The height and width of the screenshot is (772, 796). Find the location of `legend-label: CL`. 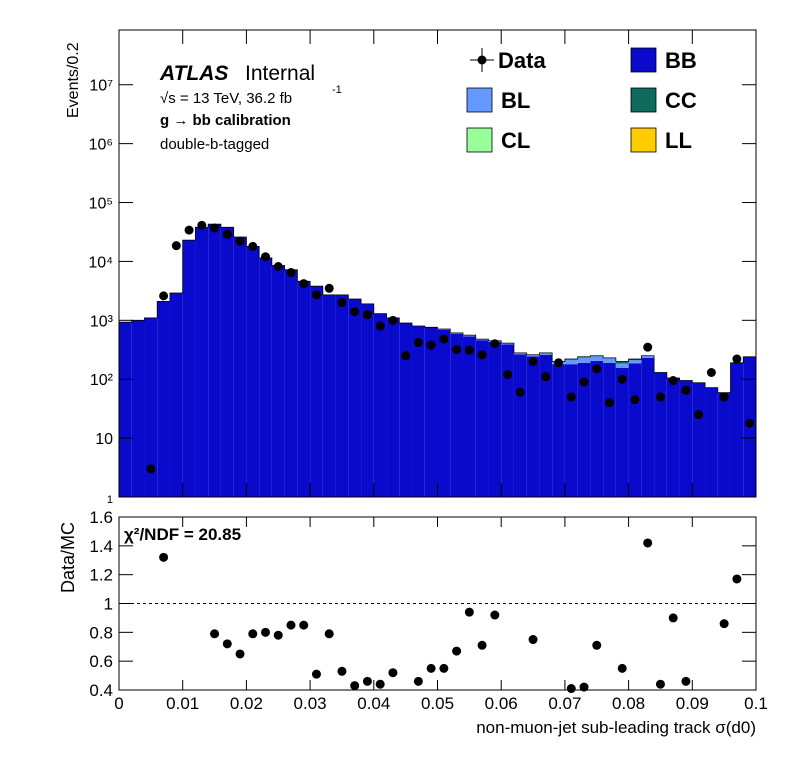

legend-label: CL is located at coordinates (515, 140).